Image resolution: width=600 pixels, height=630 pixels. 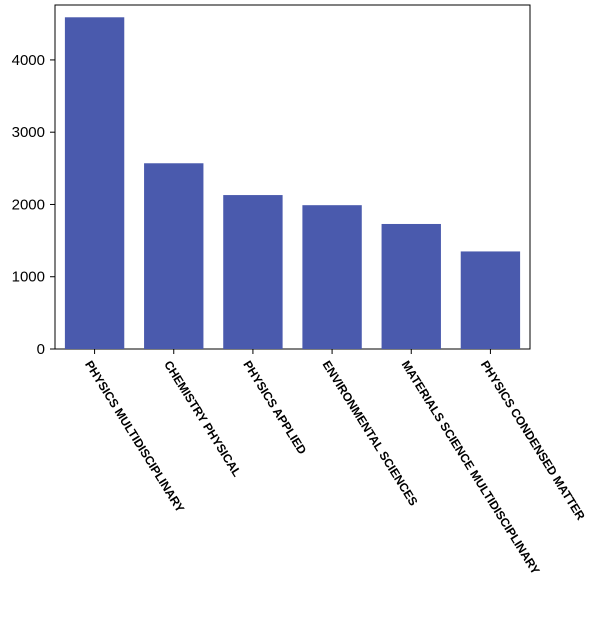 What do you see at coordinates (28, 204) in the screenshot?
I see `y-tick-label: 2000` at bounding box center [28, 204].